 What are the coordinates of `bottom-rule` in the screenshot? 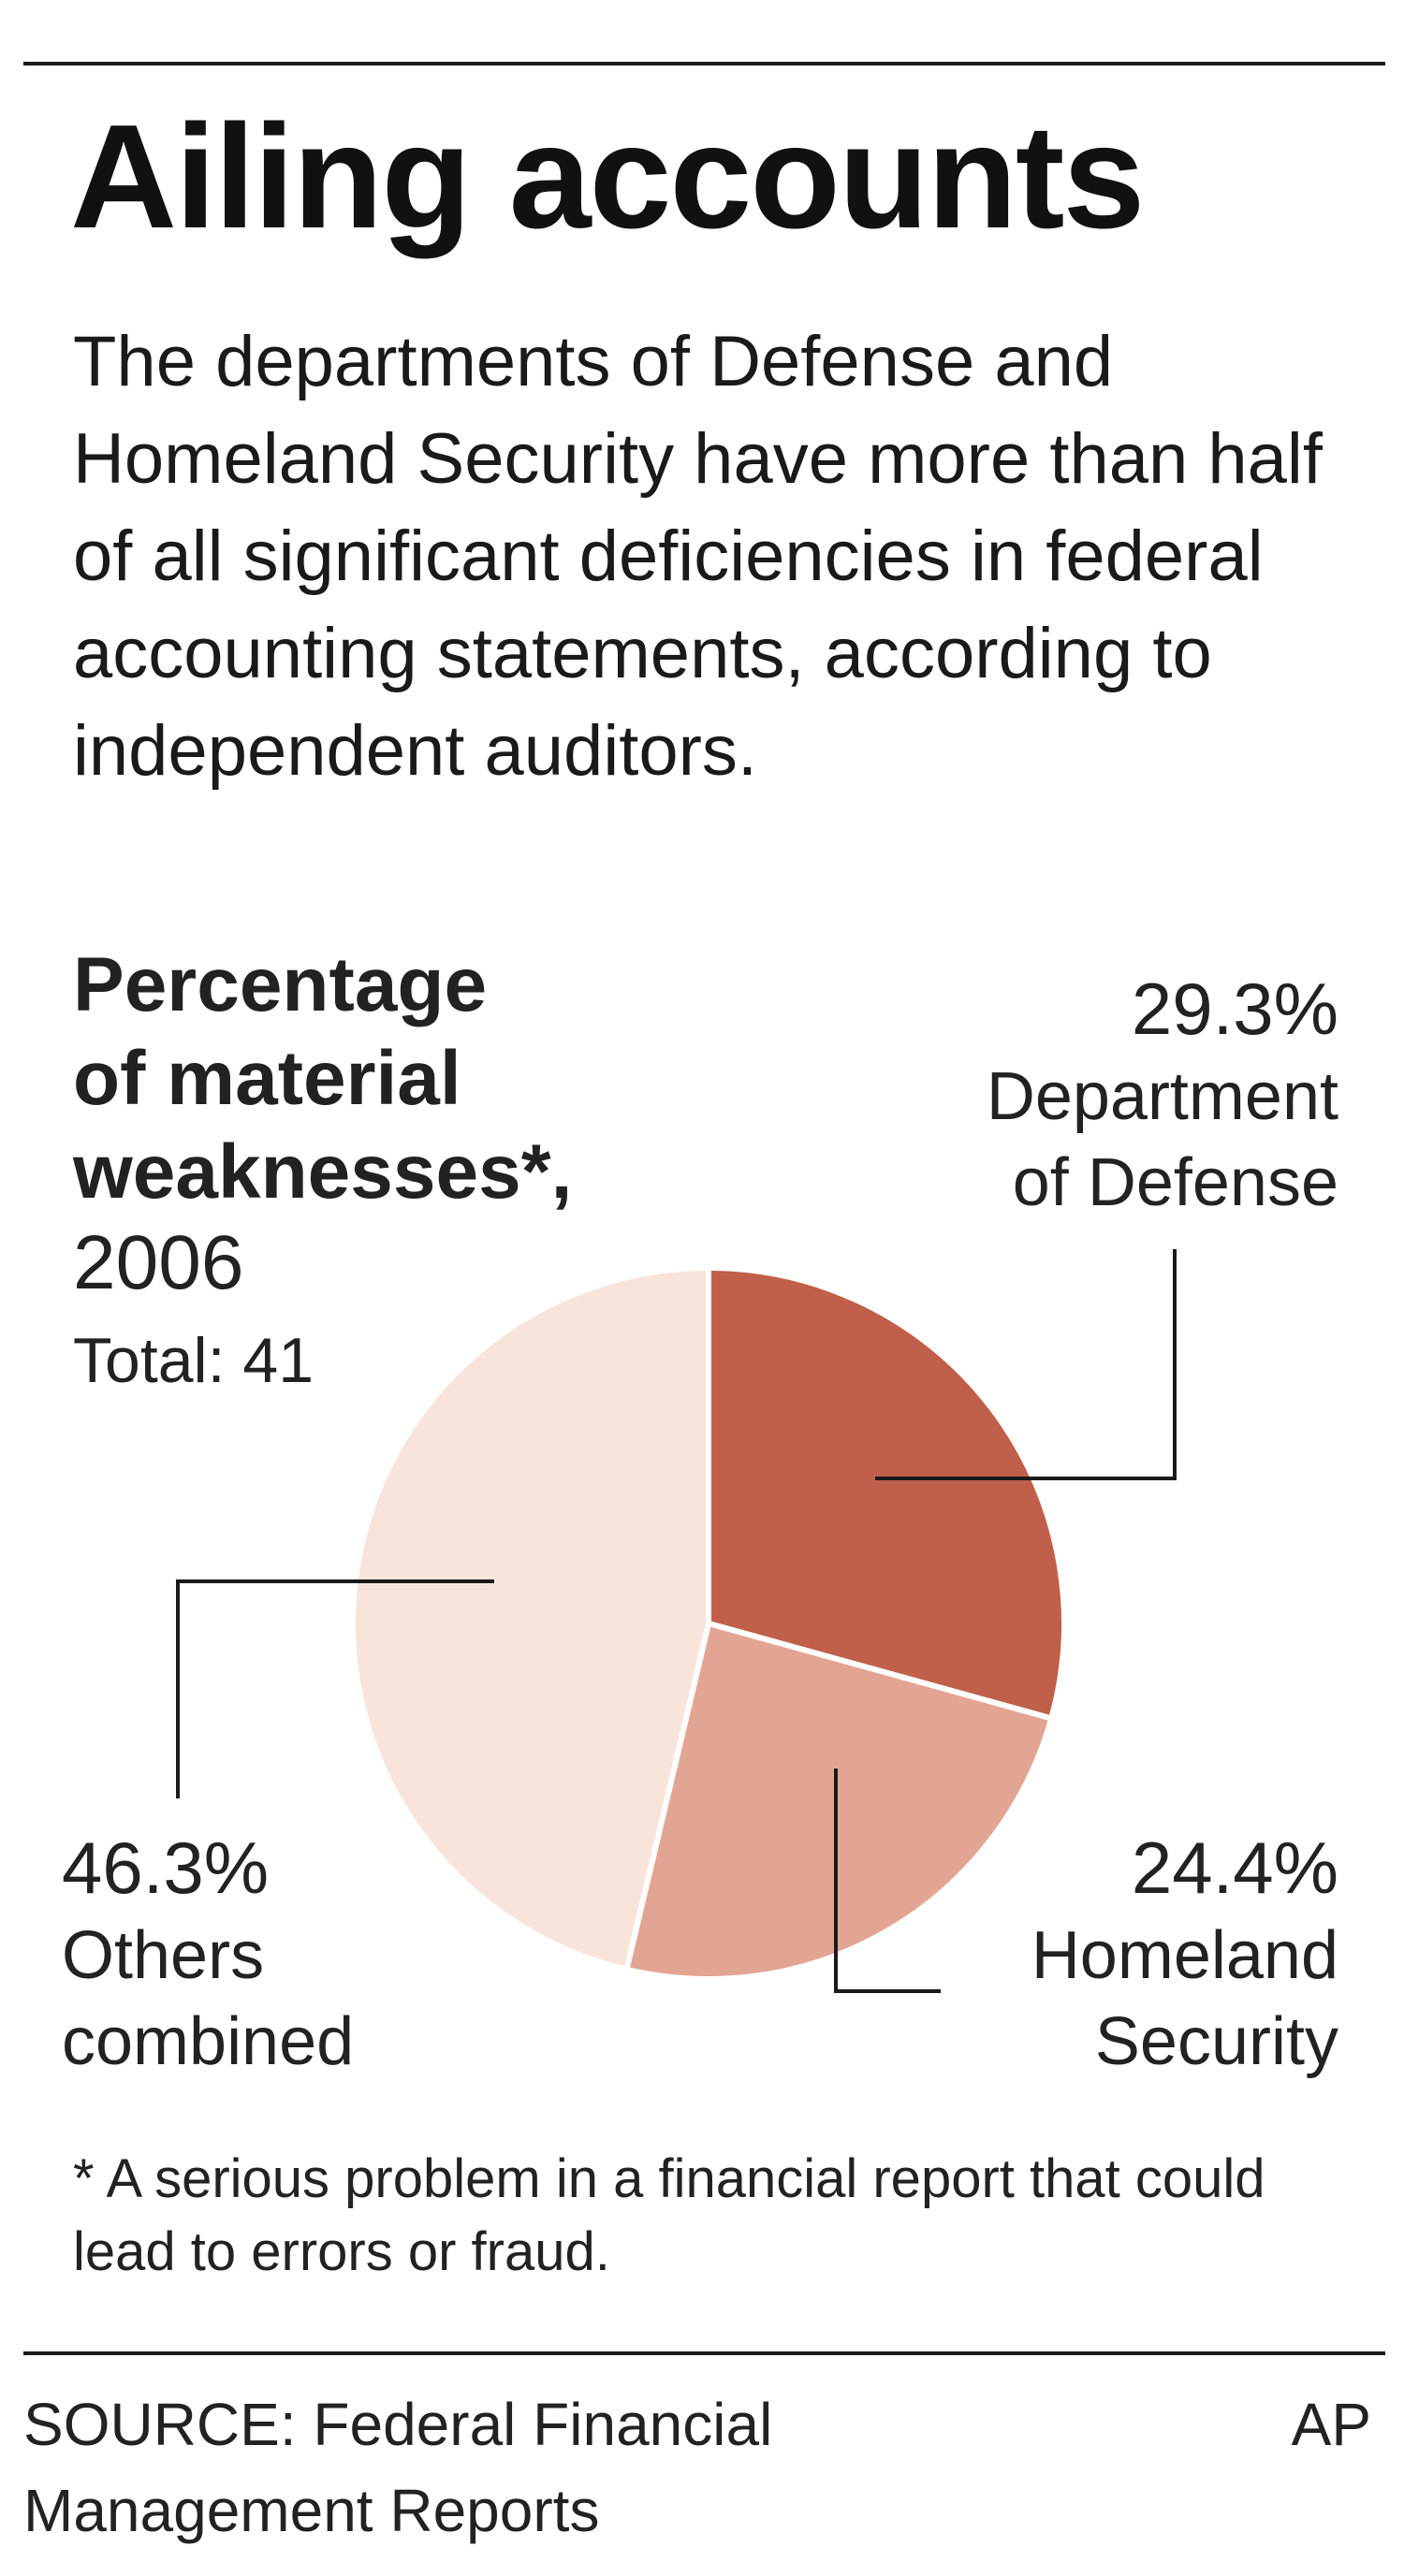 It's located at (704, 2353).